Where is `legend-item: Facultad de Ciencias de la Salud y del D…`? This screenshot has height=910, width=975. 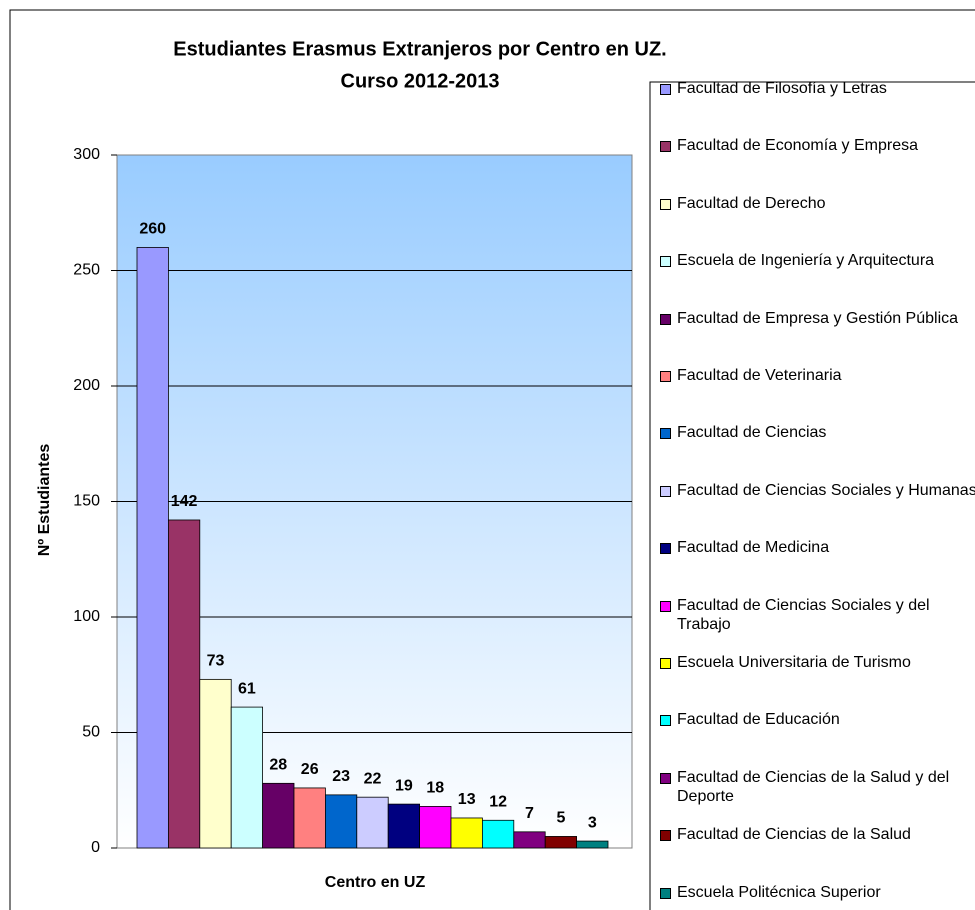 legend-item: Facultad de Ciencias de la Salud y del D… is located at coordinates (817, 787).